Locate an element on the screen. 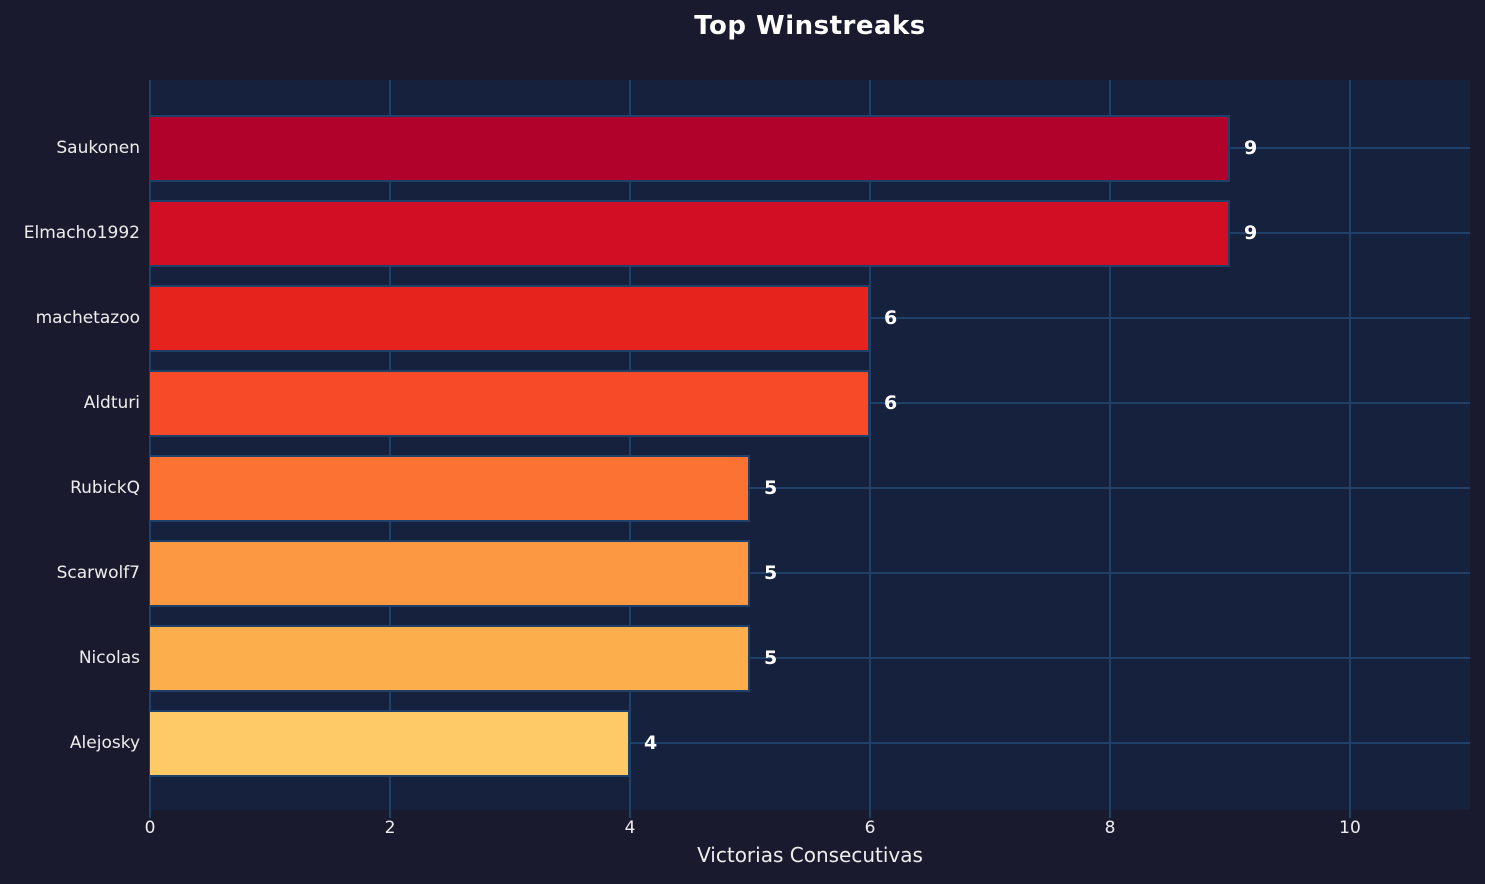 The width and height of the screenshot is (1485, 884). bar-aldturi is located at coordinates (510, 403).